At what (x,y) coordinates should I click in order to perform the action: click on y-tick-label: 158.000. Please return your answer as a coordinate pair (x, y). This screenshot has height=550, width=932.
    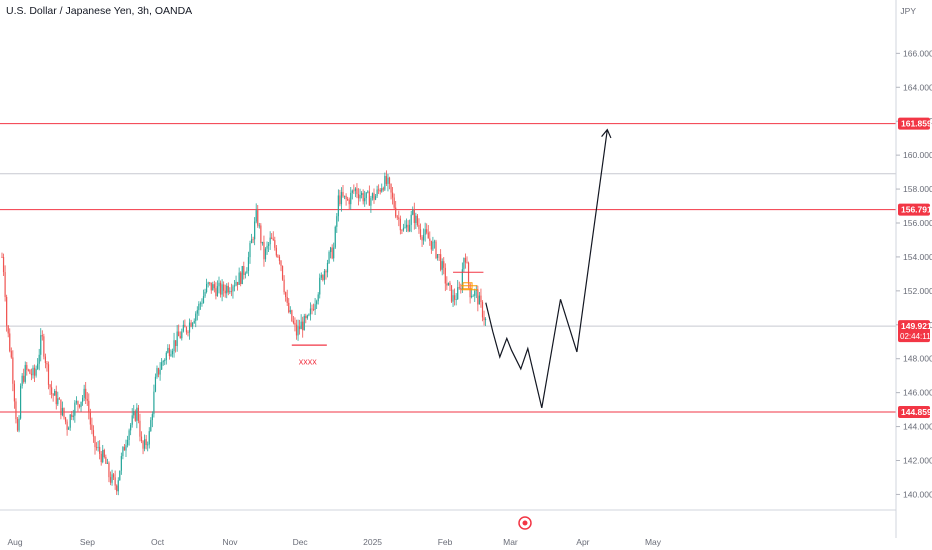
    Looking at the image, I should click on (917, 189).